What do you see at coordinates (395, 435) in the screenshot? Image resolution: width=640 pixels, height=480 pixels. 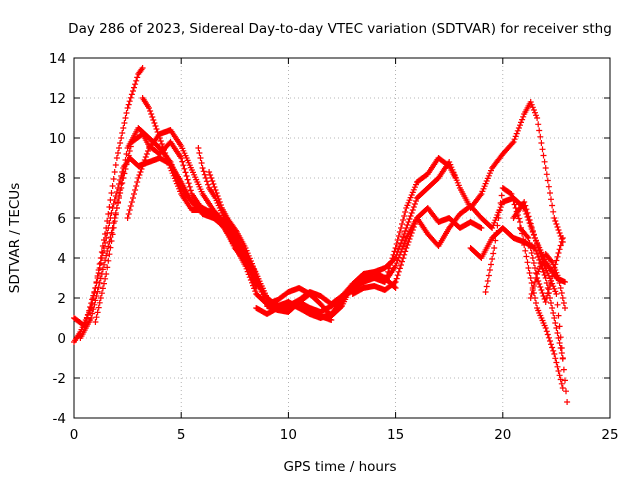 I see `x-tick-label: 15` at bounding box center [395, 435].